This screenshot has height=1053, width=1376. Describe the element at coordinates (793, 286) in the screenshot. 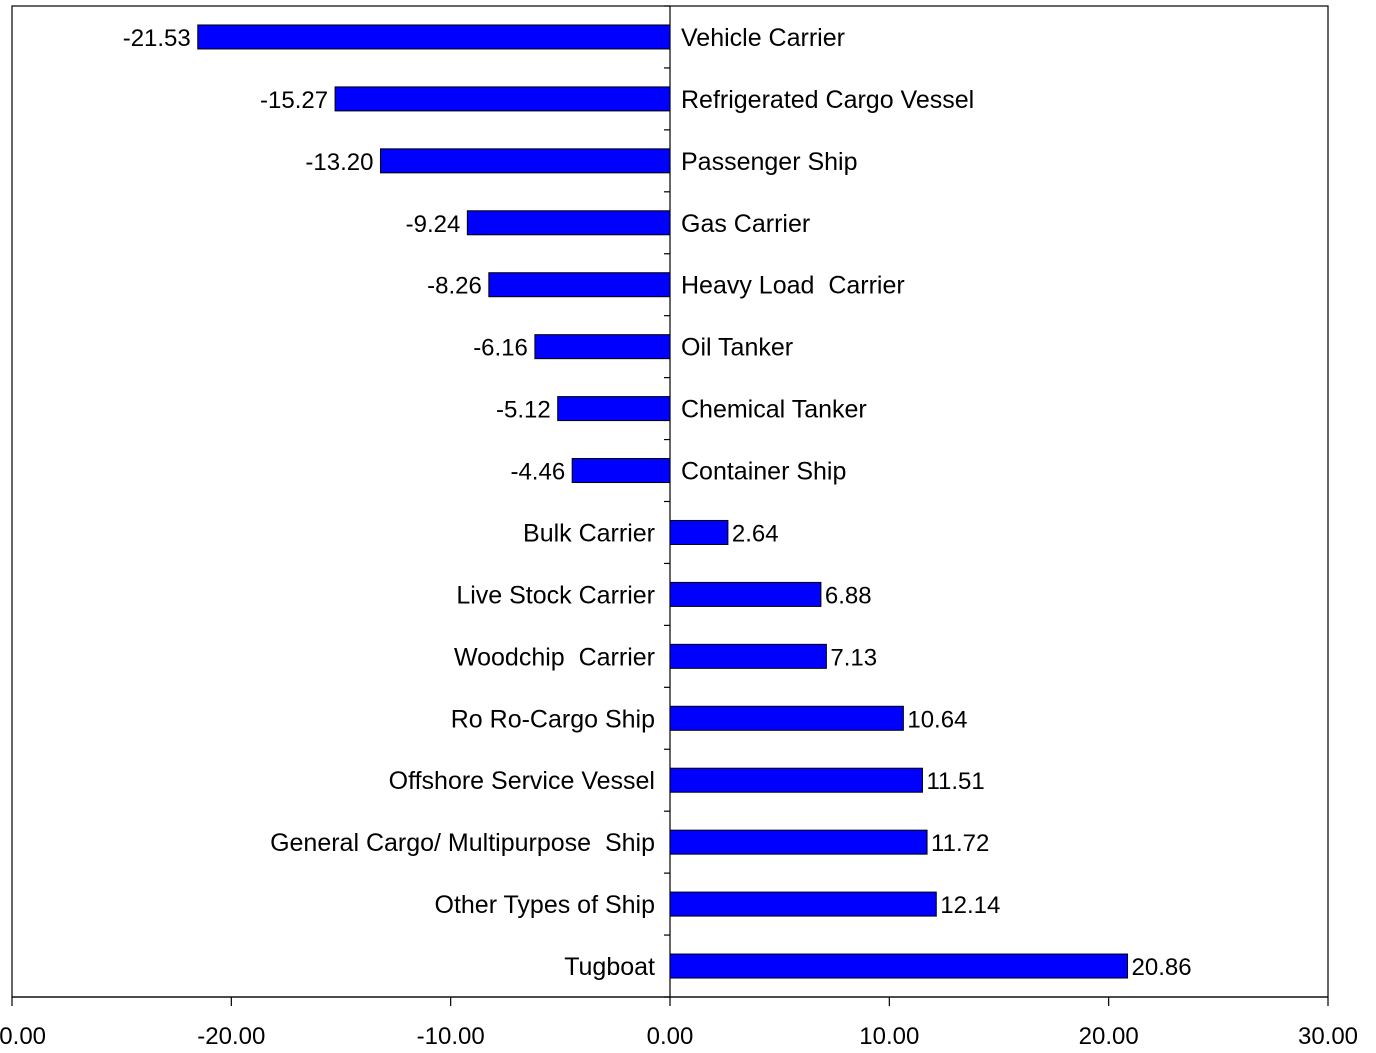

I see `category-label: Heavy Load Carrier` at that location.